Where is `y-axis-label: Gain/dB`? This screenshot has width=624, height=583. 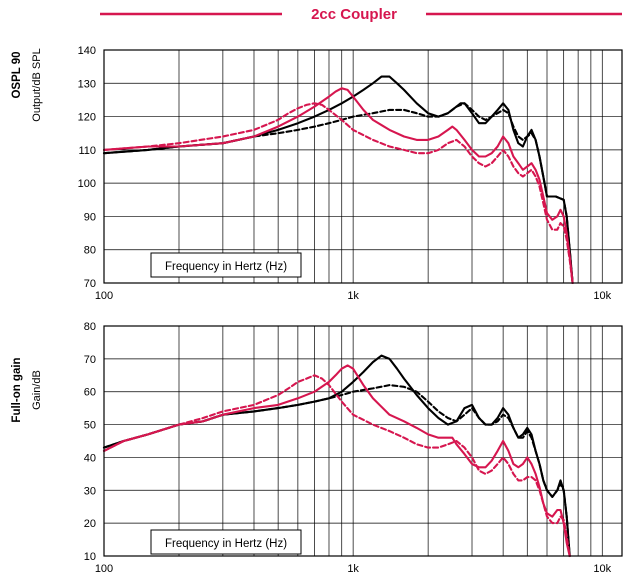 y-axis-label: Gain/dB is located at coordinates (37, 390).